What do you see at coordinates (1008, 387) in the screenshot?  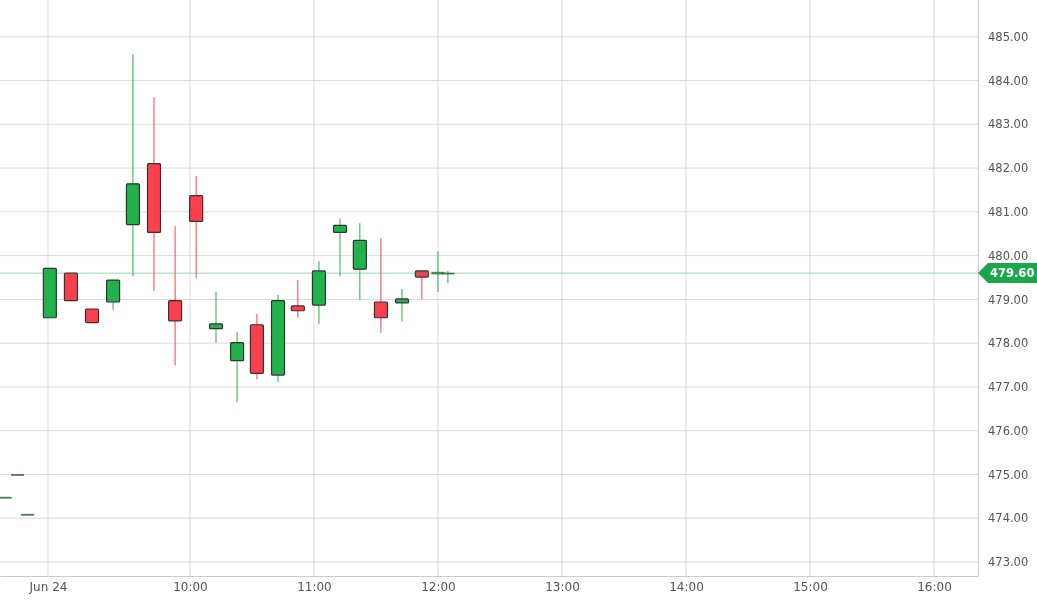 I see `y-tick-label: 477.00` at bounding box center [1008, 387].